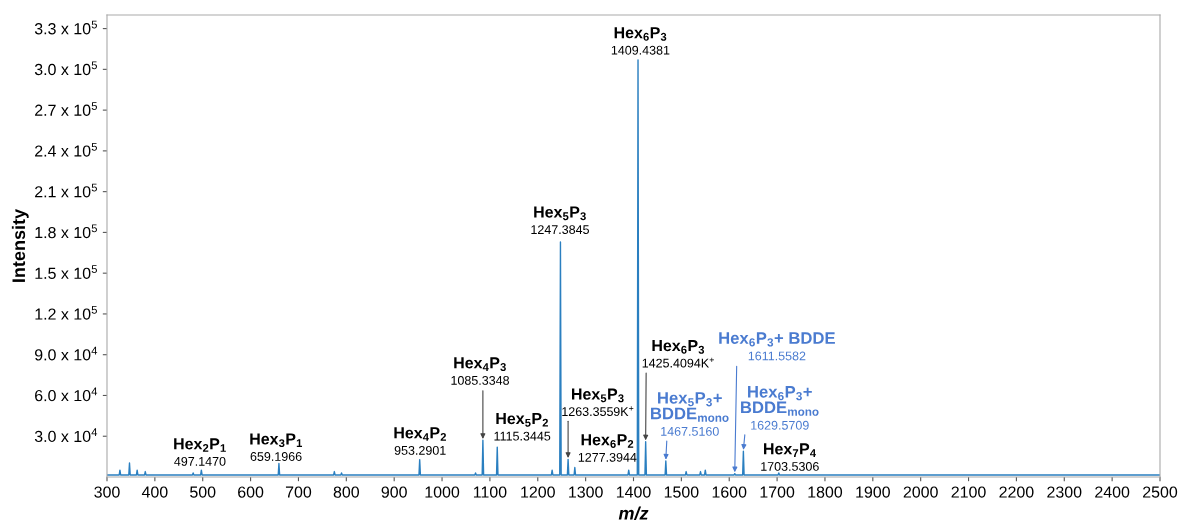  I want to click on x-tick-label: 2400, so click(1112, 492).